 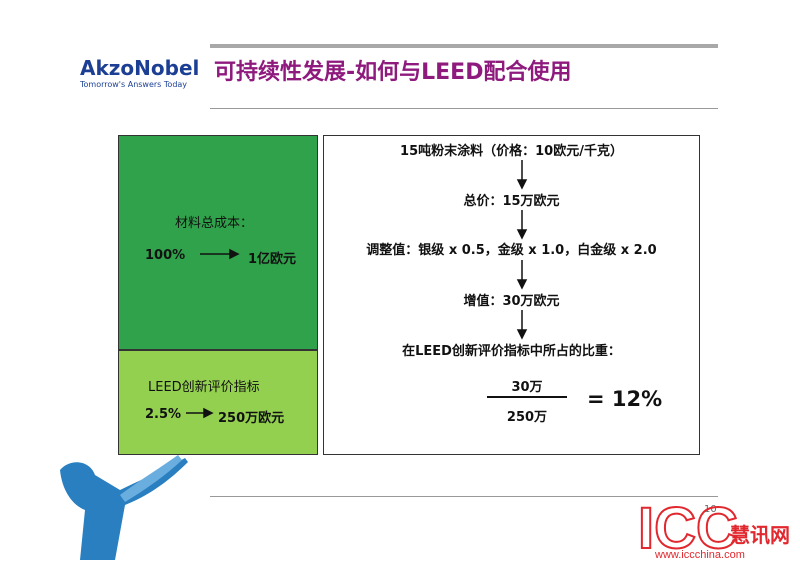 What do you see at coordinates (165, 255) in the screenshot?
I see `cost-from: 100%` at bounding box center [165, 255].